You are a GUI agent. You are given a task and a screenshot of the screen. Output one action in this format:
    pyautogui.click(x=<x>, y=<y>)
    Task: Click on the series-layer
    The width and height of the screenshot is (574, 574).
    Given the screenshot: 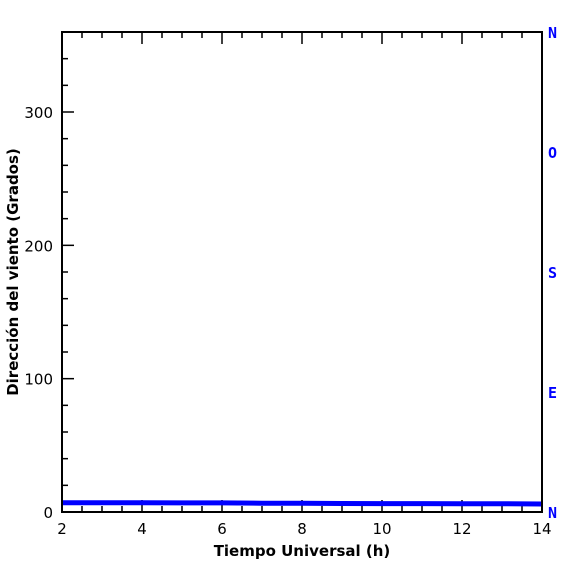 What is the action you would take?
    pyautogui.click(x=302, y=503)
    